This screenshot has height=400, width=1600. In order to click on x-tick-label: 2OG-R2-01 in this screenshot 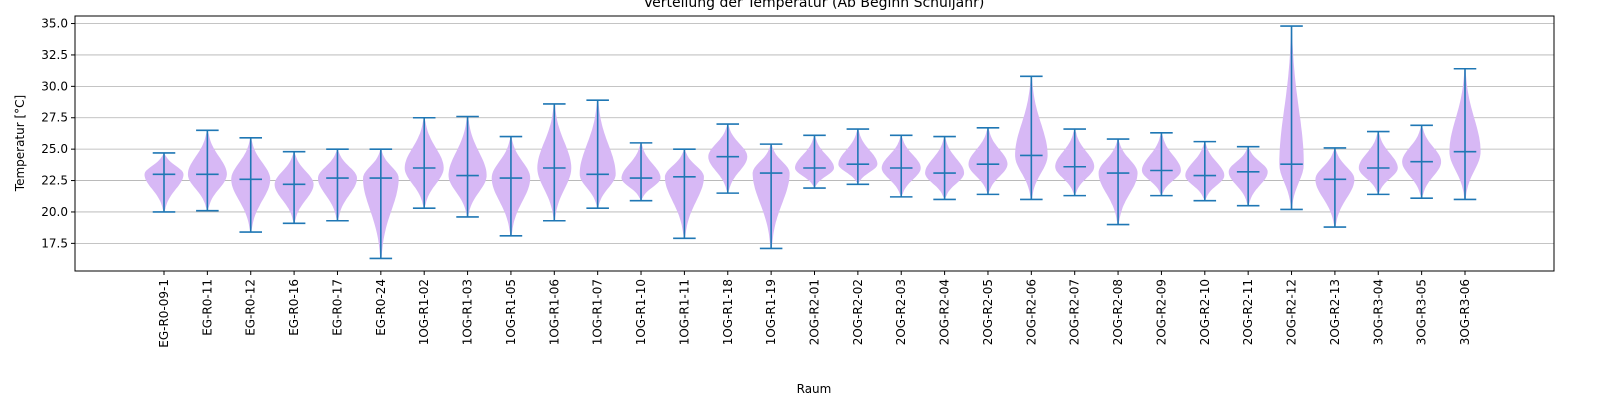, I will do `click(815, 312)`.